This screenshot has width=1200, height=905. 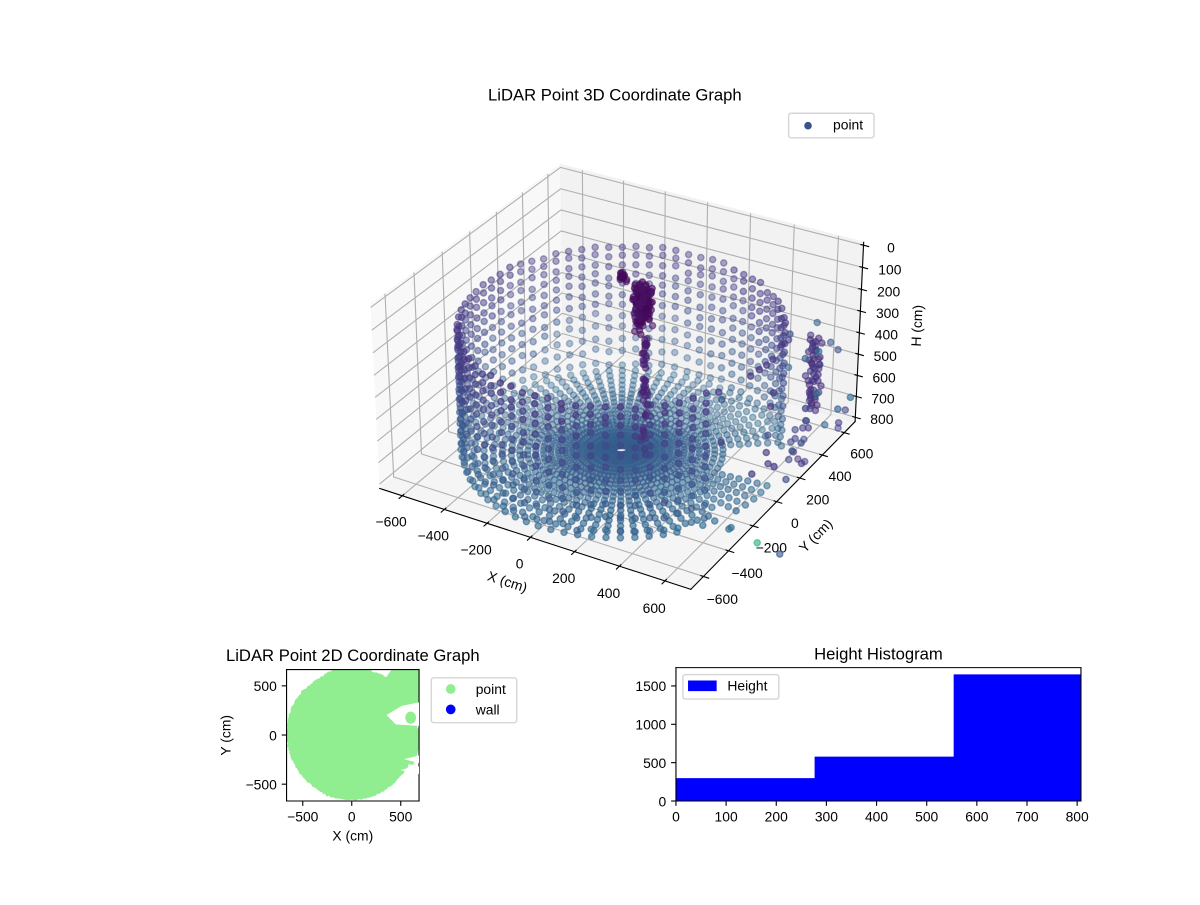 What do you see at coordinates (352, 835) in the screenshot?
I see `svg-text: X (cm)` at bounding box center [352, 835].